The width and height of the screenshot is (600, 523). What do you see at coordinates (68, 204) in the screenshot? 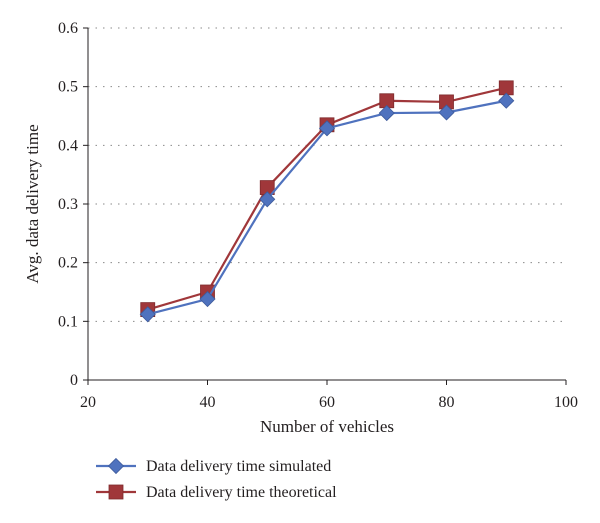
I see `y-tick-label: 0.3` at bounding box center [68, 204].